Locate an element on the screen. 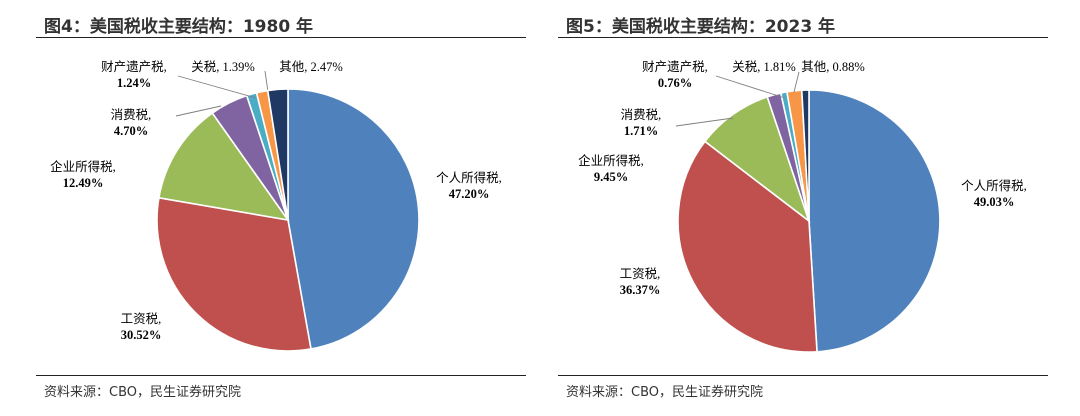 Image resolution: width=1080 pixels, height=416 pixels. data-label-payroll-tax: 工资税, 30.52% is located at coordinates (141, 327).